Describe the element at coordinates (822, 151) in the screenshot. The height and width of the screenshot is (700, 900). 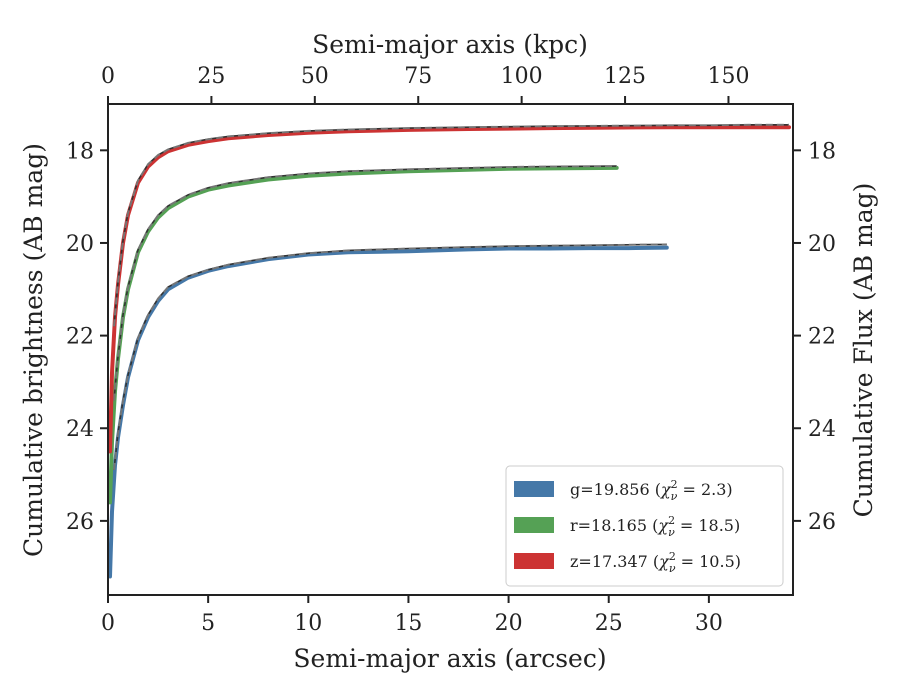
I see `right-y-tick-label: 18` at that location.